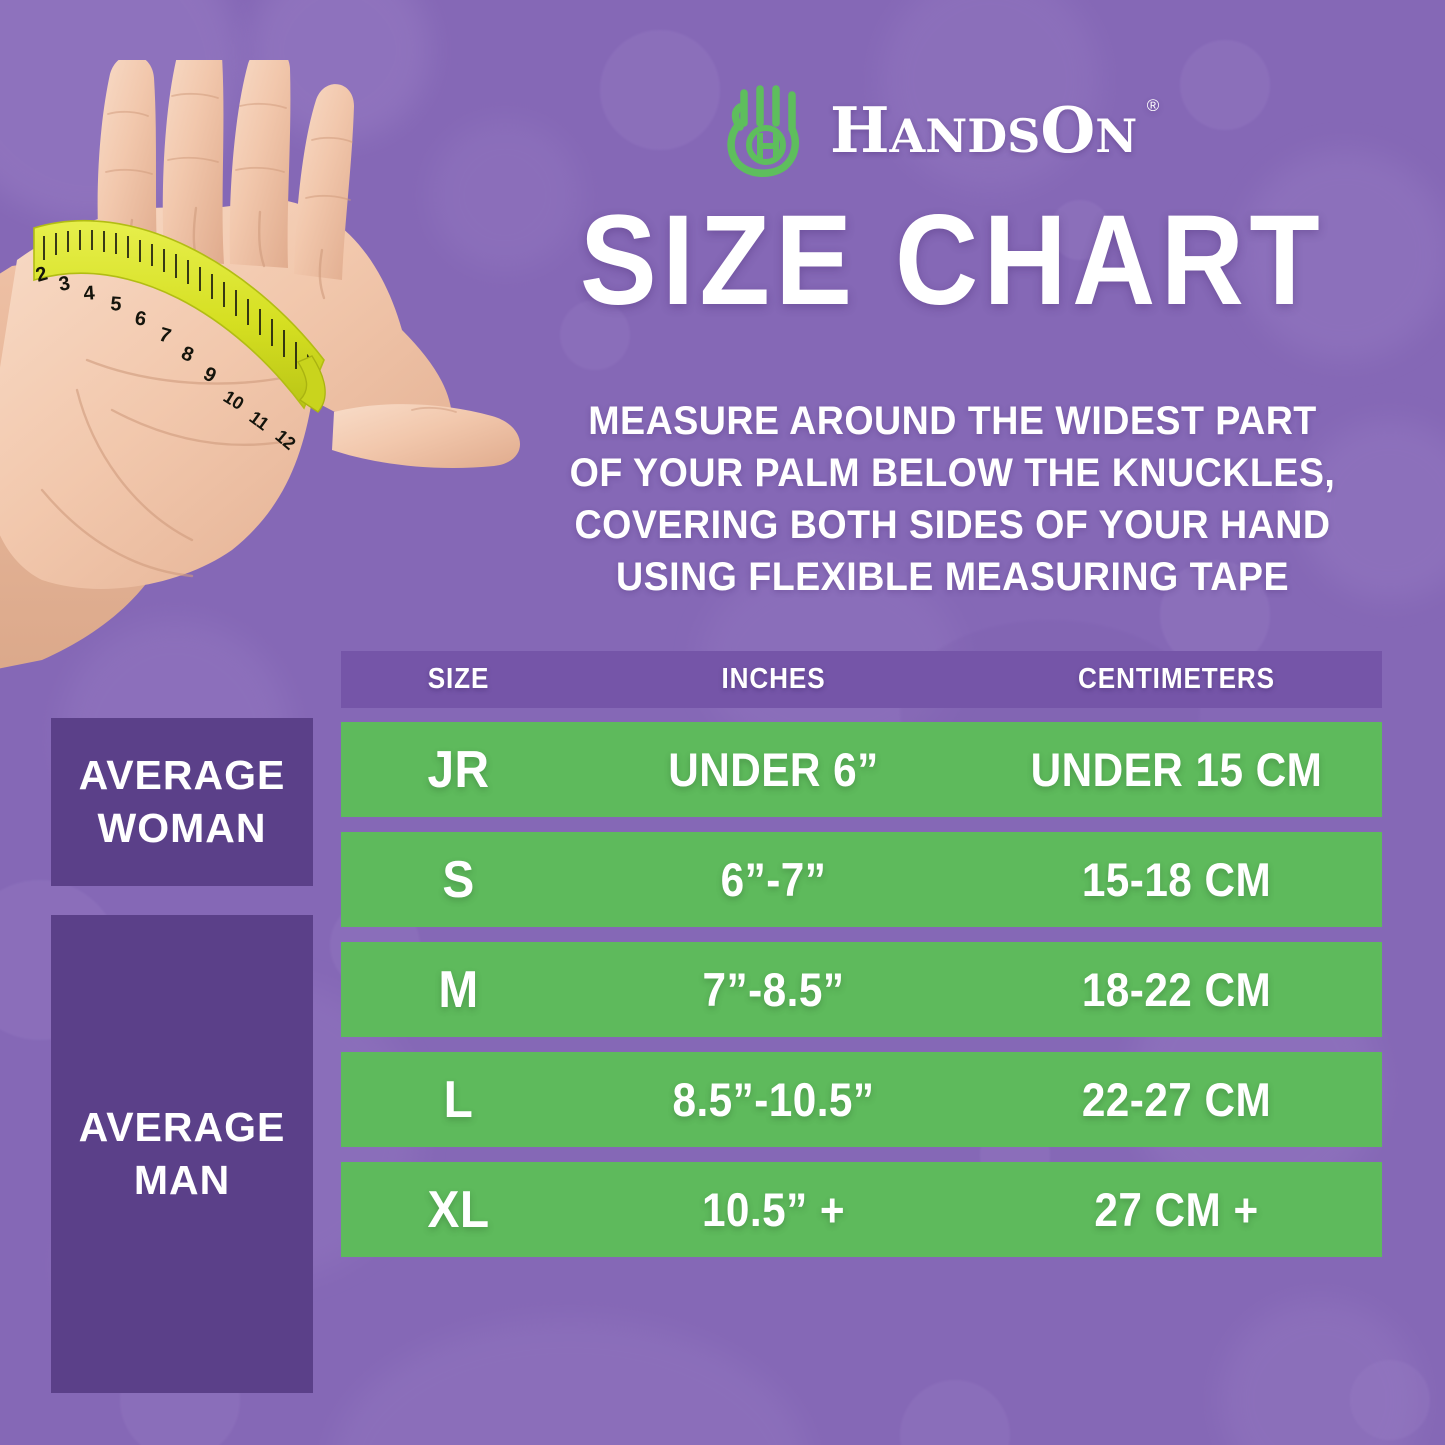 The height and width of the screenshot is (1445, 1445). I want to click on category-woman-line-1: AVERAGE, so click(182, 775).